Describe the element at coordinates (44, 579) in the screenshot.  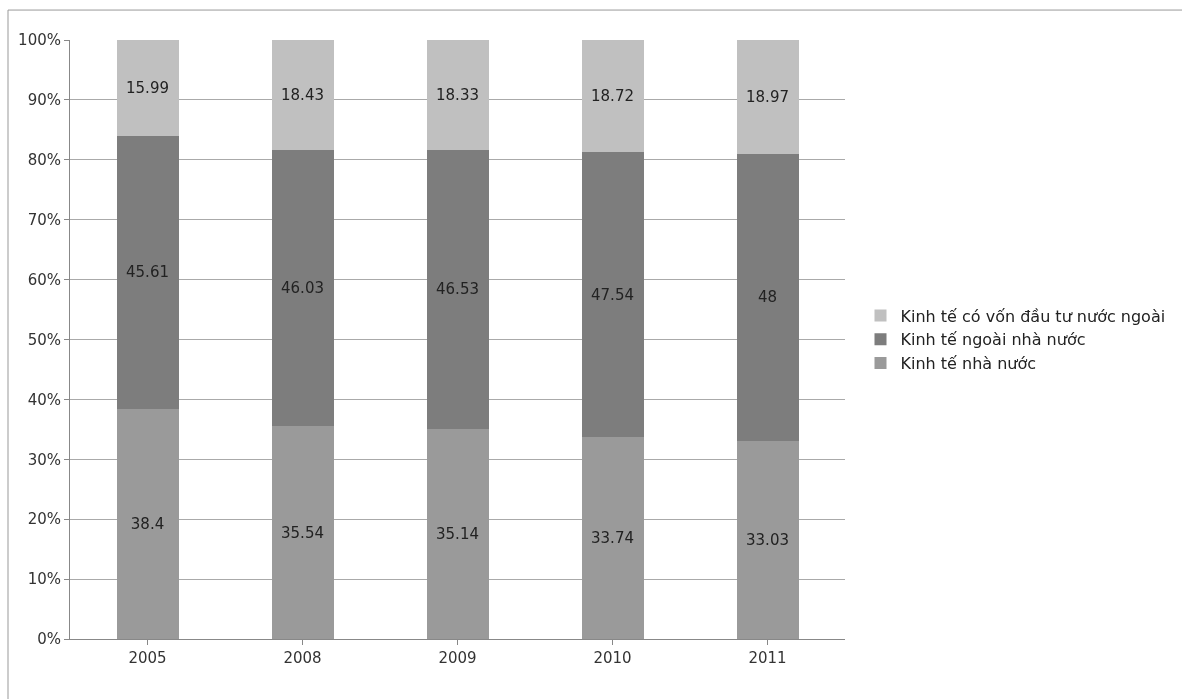
I see `y-tick-label: 10%` at that location.